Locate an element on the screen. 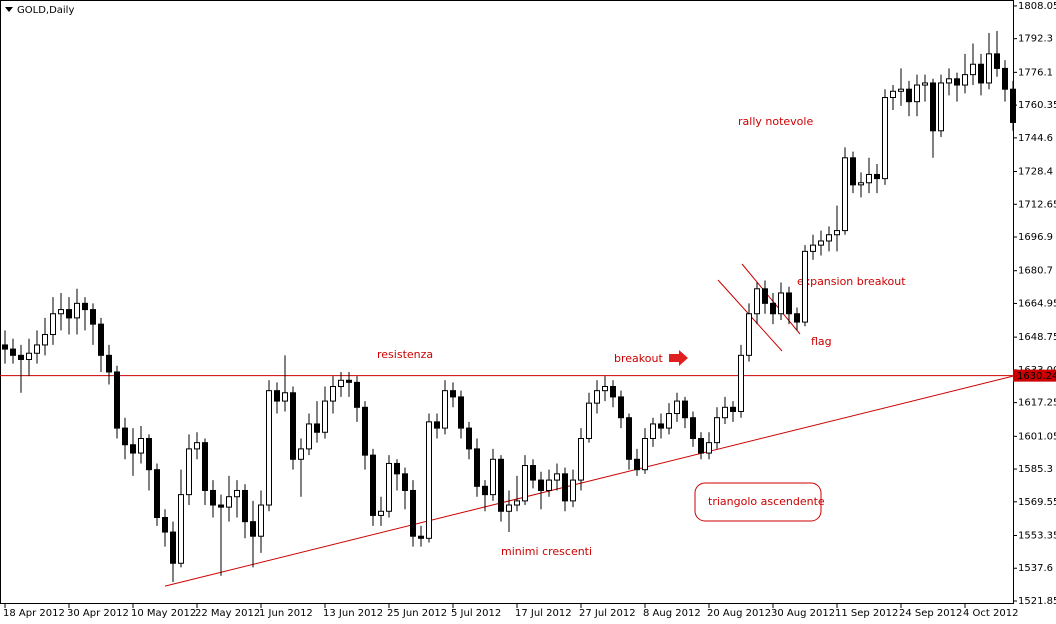  annotation: rally notevole is located at coordinates (775, 121).